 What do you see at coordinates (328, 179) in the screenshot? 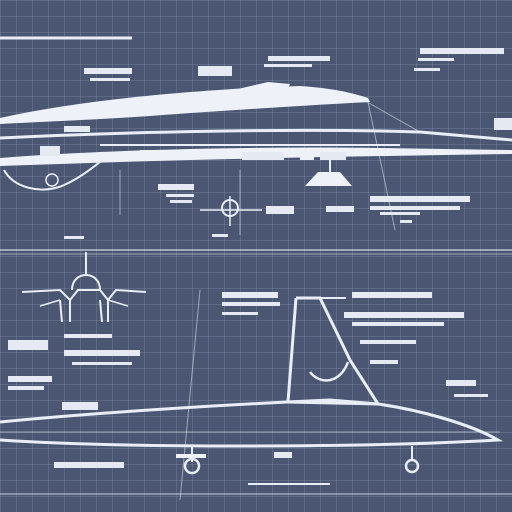
I see `upper-landing-gear` at bounding box center [328, 179].